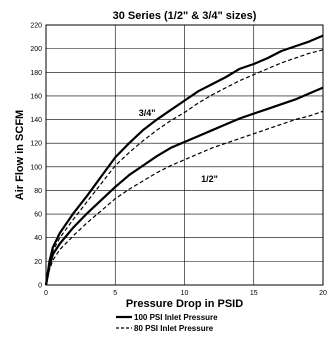 The width and height of the screenshot is (335, 337). What do you see at coordinates (36, 49) in the screenshot?
I see `y-tick-label: 200` at bounding box center [36, 49].